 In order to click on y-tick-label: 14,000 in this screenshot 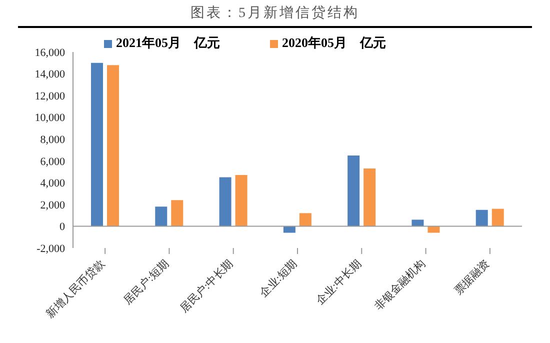, I will do `click(50, 74)`.